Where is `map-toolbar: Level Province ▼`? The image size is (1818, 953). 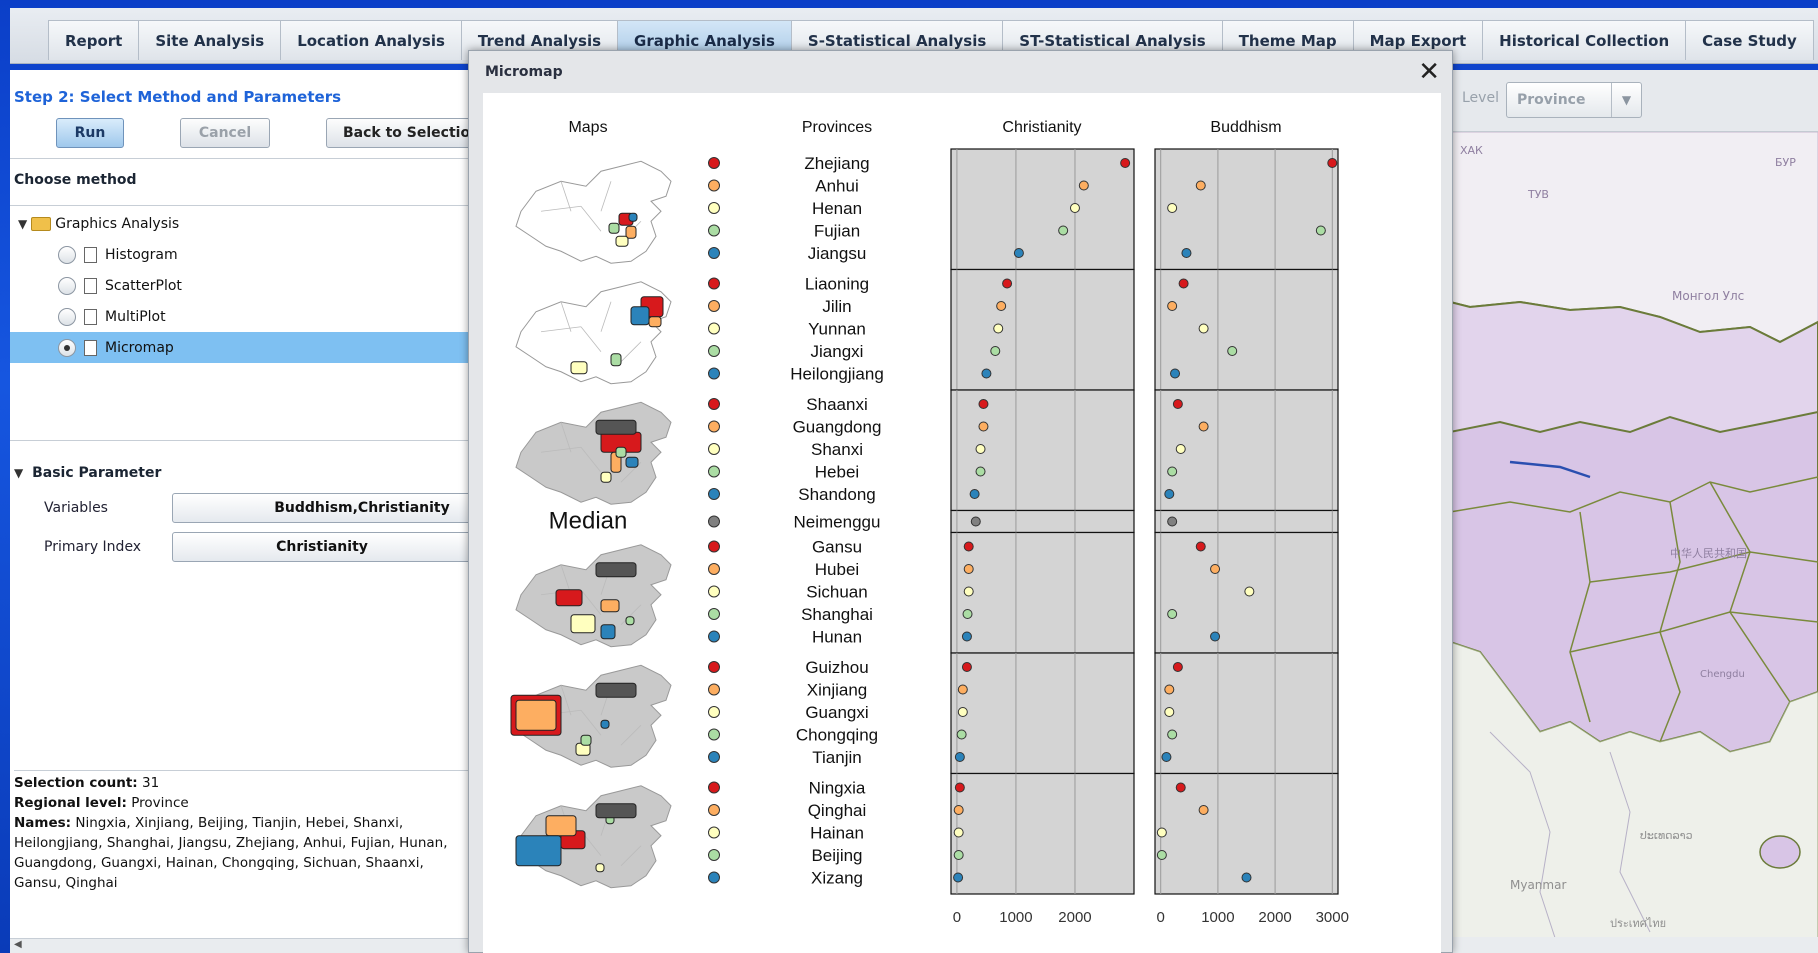
map-toolbar: Level Province ▼ is located at coordinates (1634, 101).